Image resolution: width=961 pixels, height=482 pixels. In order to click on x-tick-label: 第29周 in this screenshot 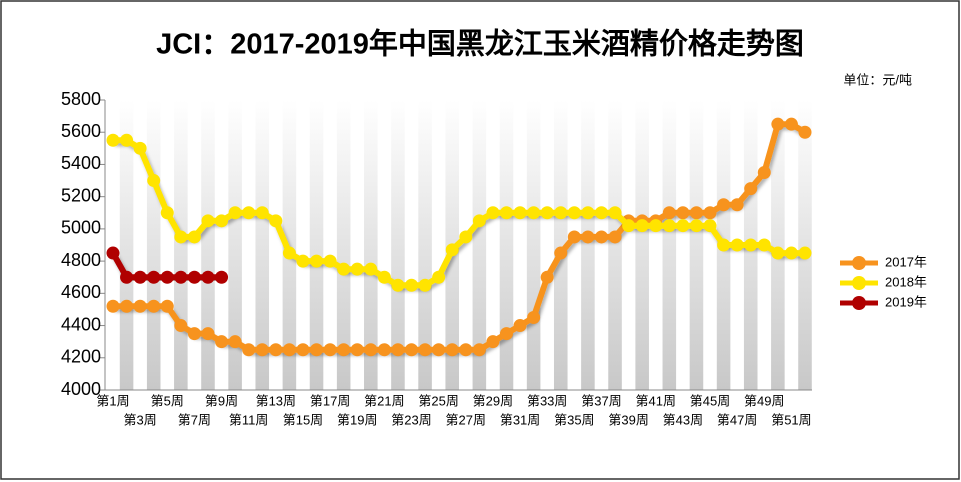, I will do `click(493, 400)`.